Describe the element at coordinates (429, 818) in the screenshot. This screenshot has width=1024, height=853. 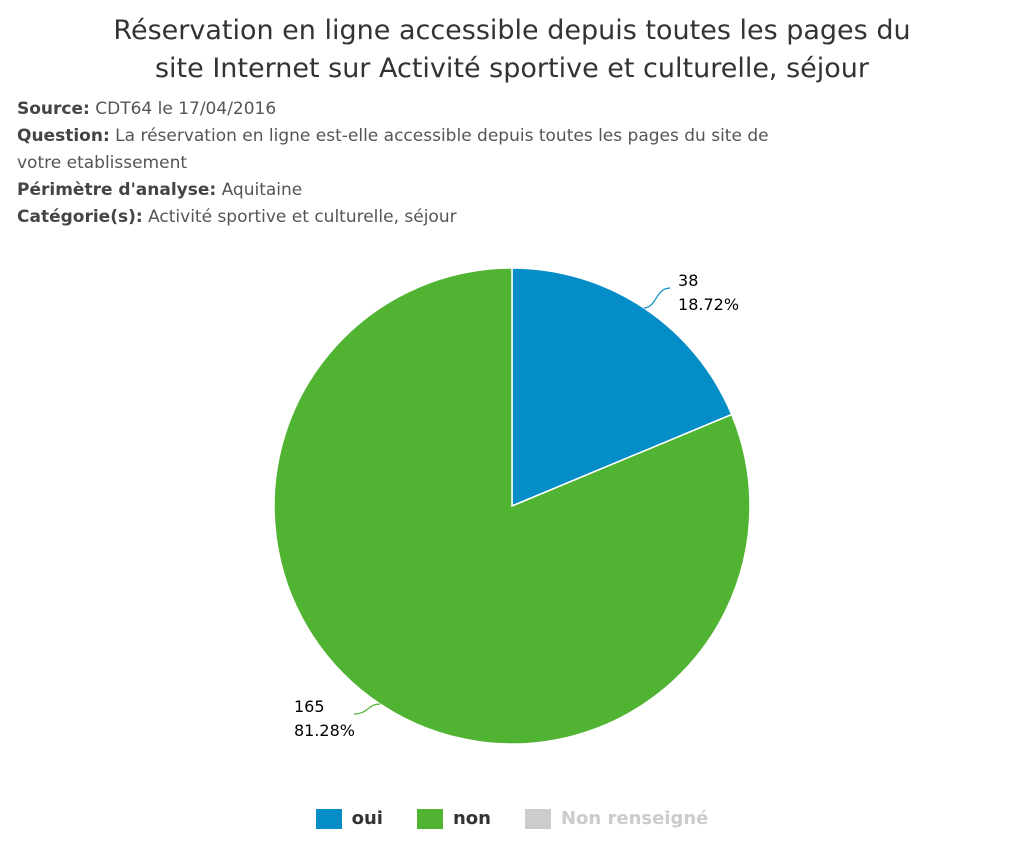
I see `legend-swatch-non` at that location.